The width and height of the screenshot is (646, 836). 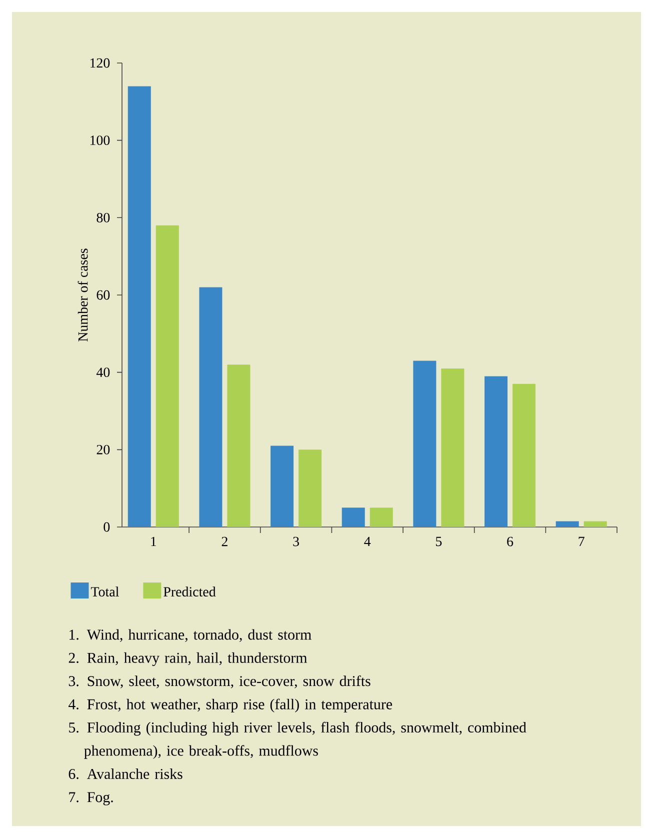 I want to click on text: 7. Fog., so click(x=91, y=799).